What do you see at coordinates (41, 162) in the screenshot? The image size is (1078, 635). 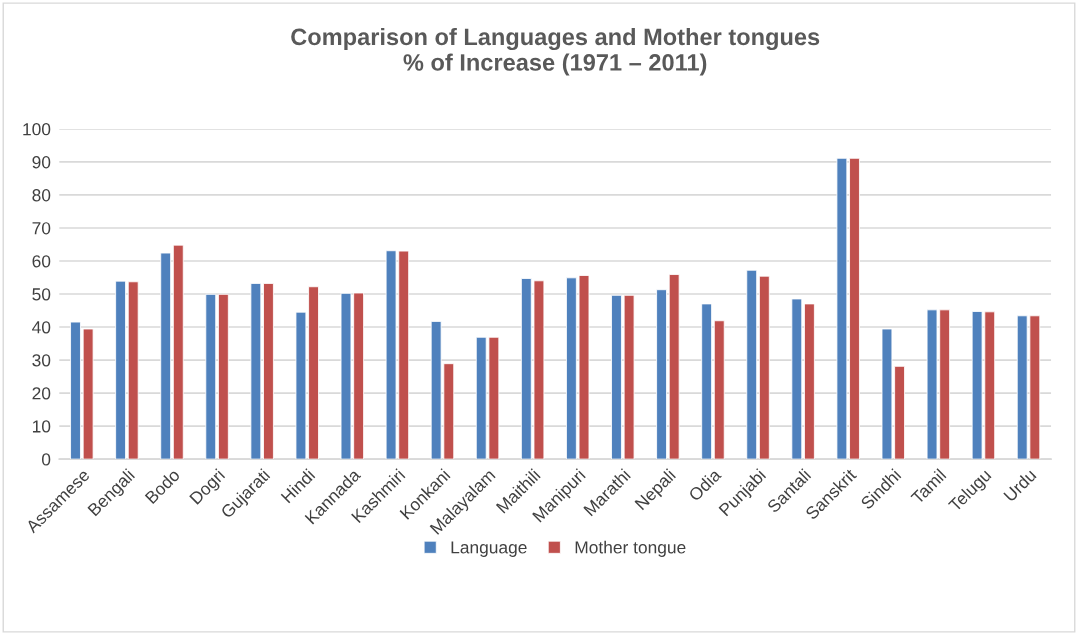 I see `y-tick-label: 90` at bounding box center [41, 162].